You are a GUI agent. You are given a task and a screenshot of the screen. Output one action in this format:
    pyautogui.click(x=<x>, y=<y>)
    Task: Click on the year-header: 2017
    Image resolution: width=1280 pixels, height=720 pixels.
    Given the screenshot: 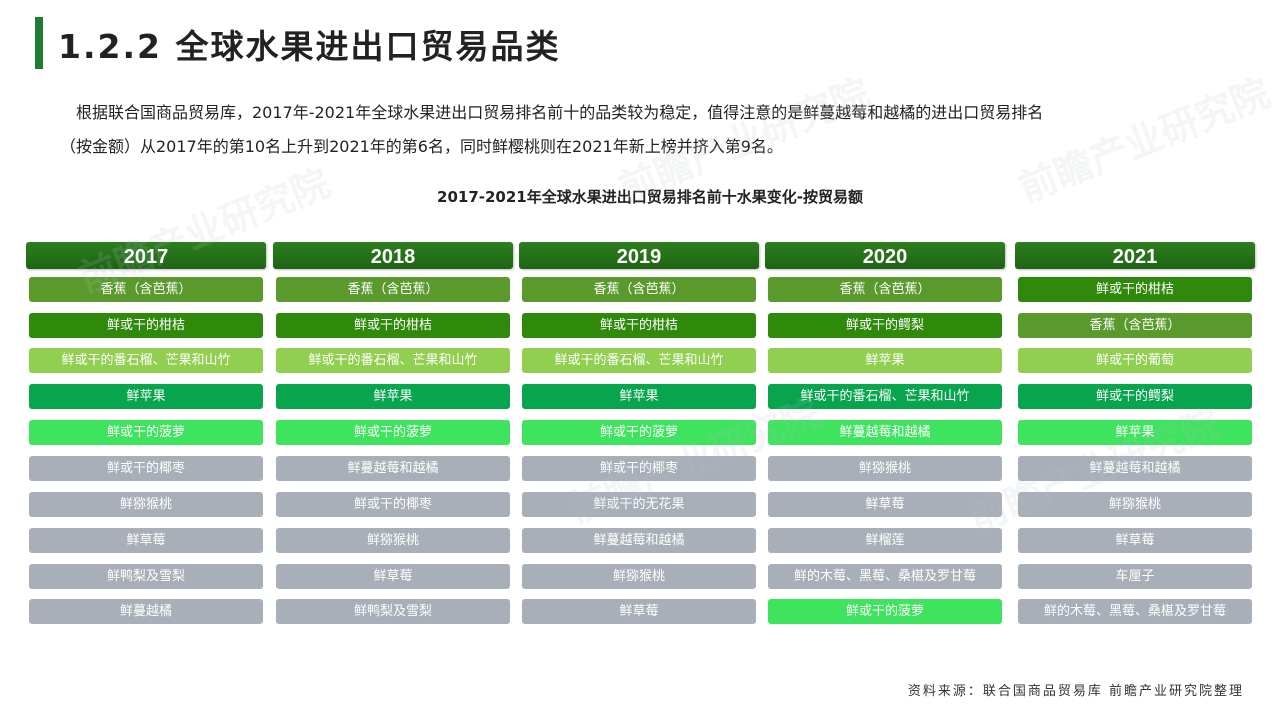 What is the action you would take?
    pyautogui.click(x=146, y=255)
    